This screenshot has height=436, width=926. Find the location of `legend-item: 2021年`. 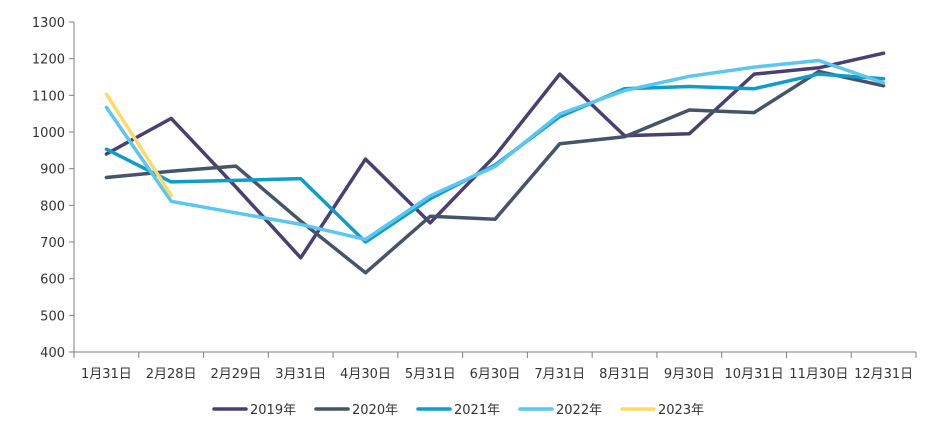

legend-item: 2021年 is located at coordinates (458, 410).